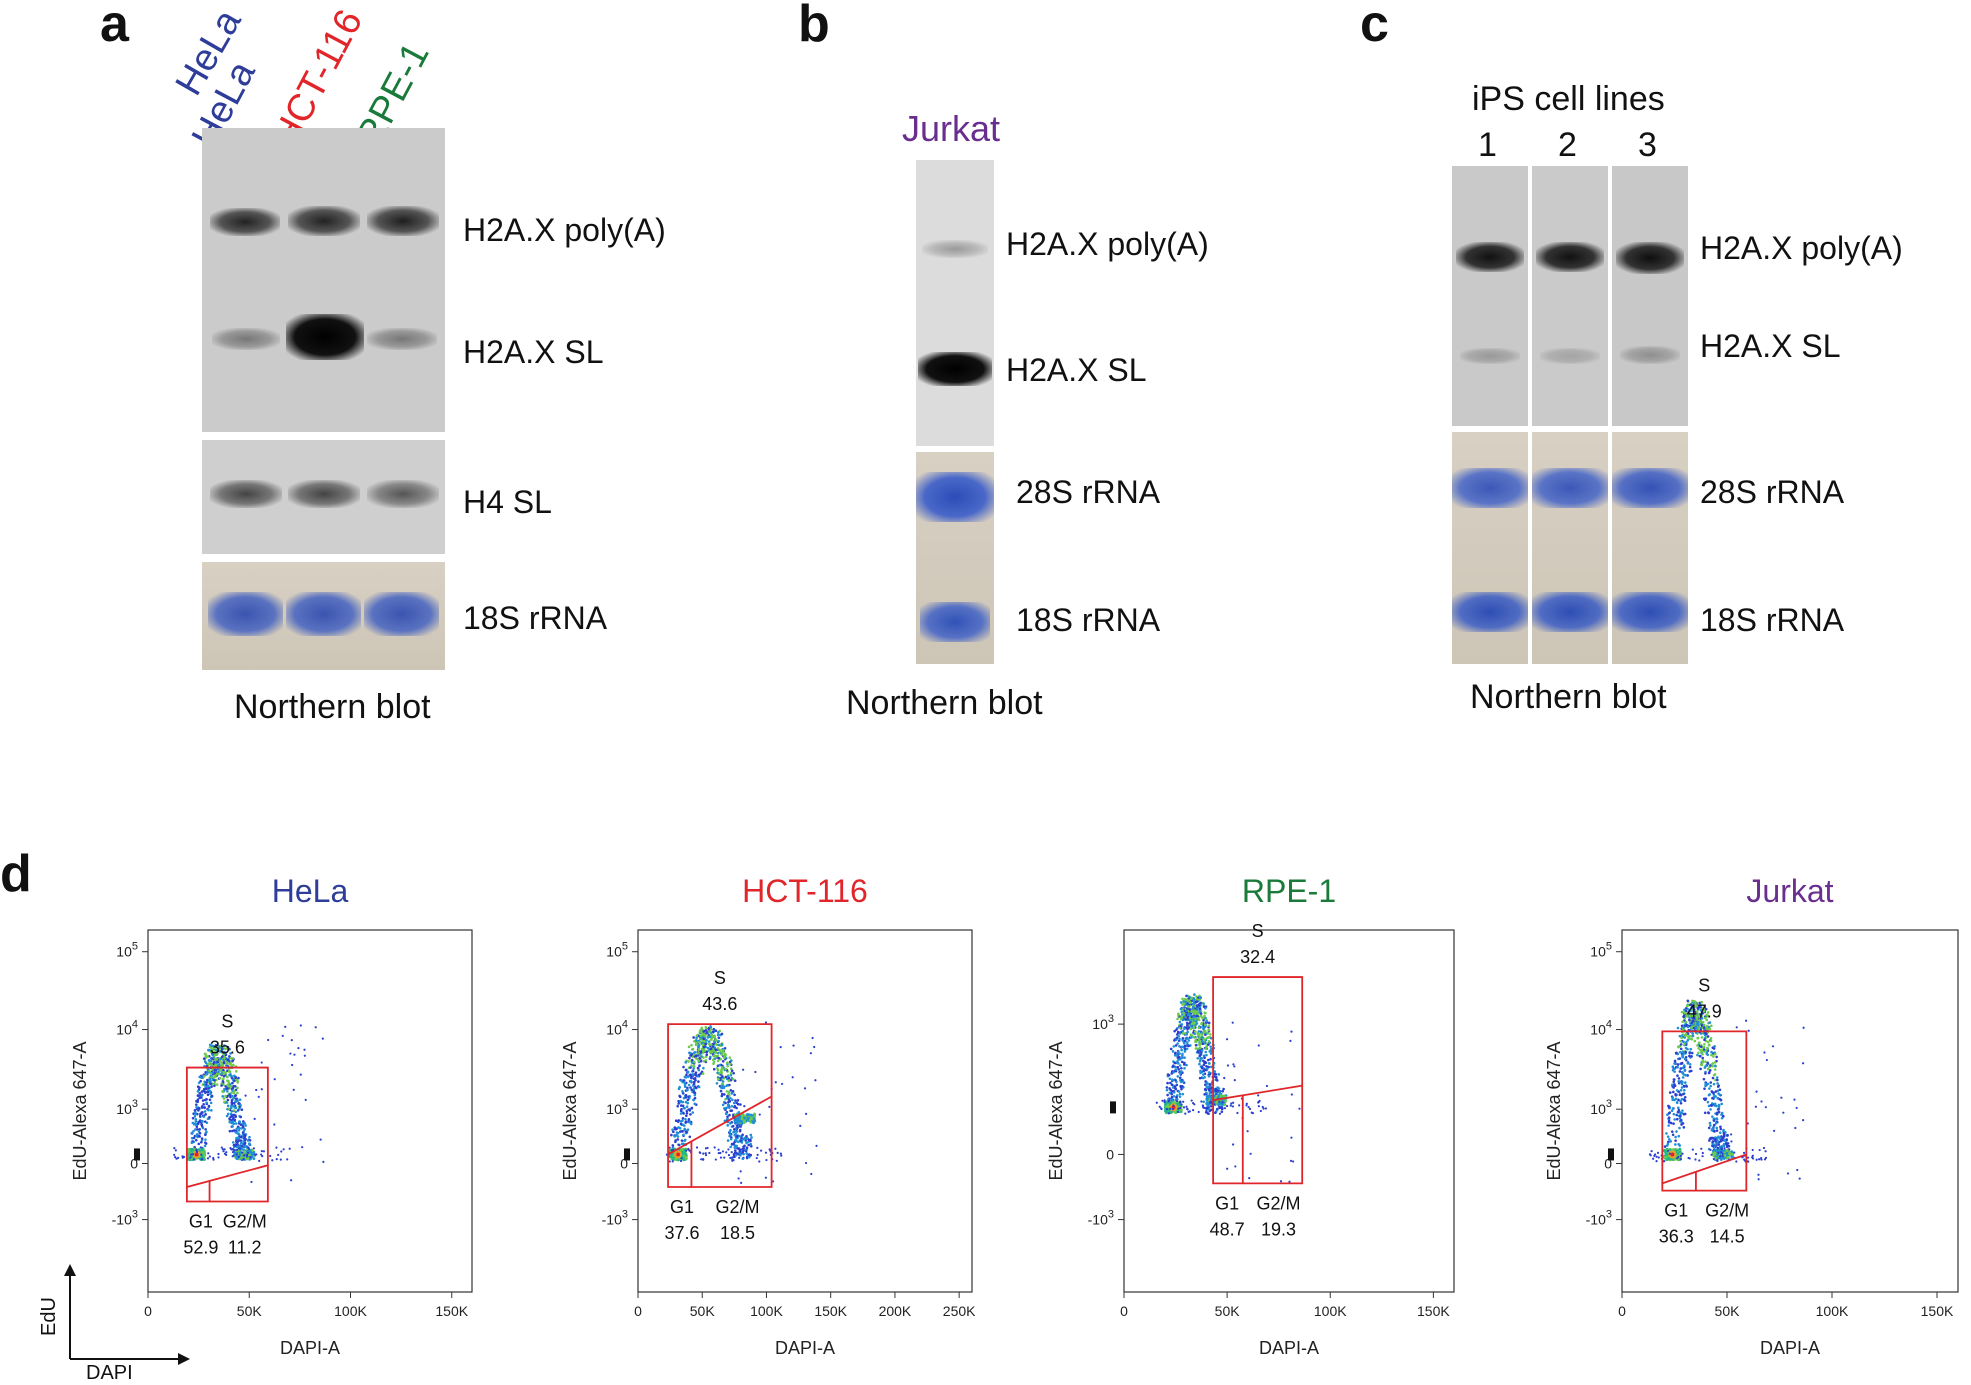  Describe the element at coordinates (895, 1311) in the screenshot. I see `x-tick-label: 200K` at that location.